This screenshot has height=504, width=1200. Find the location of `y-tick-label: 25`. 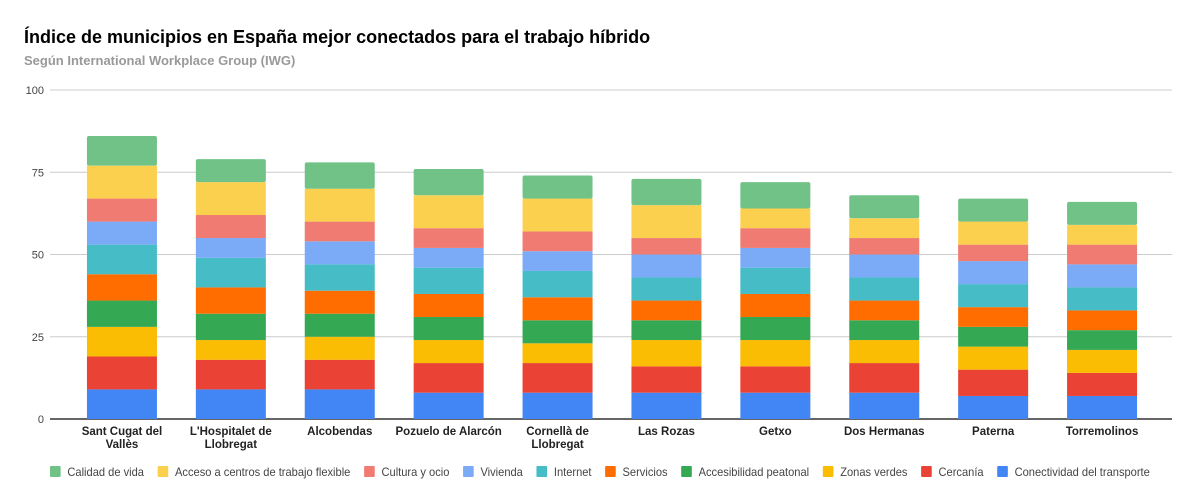

y-tick-label: 25 is located at coordinates (38, 338).